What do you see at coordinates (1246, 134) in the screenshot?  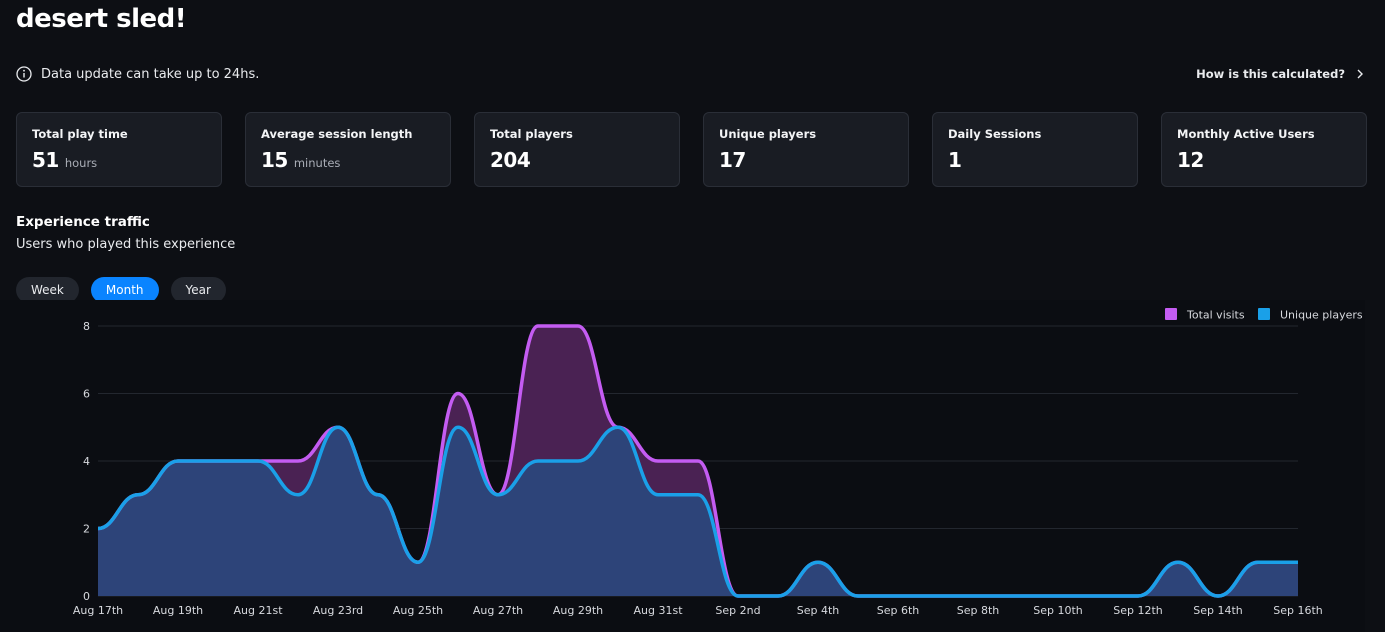 I see `stat-label: Monthly Active Users` at bounding box center [1246, 134].